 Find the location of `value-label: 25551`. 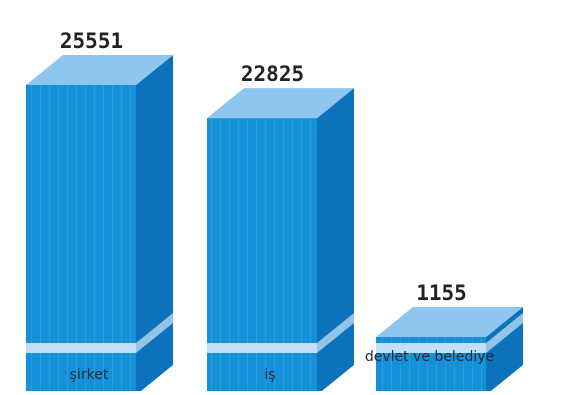

value-label: 25551 is located at coordinates (91, 41).